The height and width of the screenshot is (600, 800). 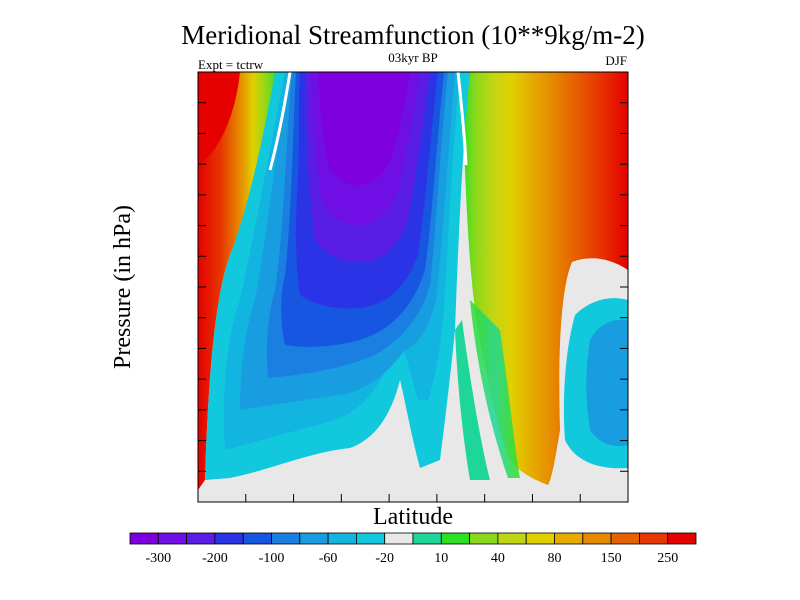 What do you see at coordinates (384, 558) in the screenshot?
I see `colorbar-tick-label: -20` at bounding box center [384, 558].